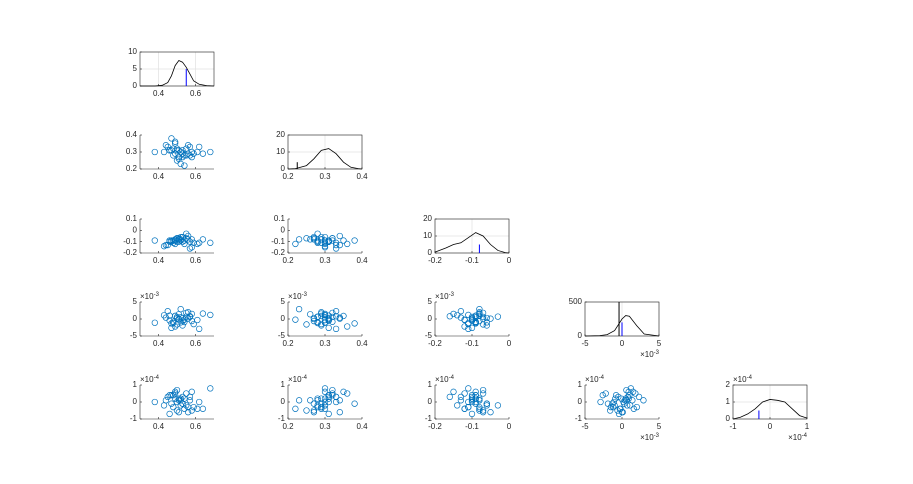 Image resolution: width=913 pixels, height=484 pixels. What do you see at coordinates (288, 176) in the screenshot?
I see `x-tick-label: 0.2` at bounding box center [288, 176].